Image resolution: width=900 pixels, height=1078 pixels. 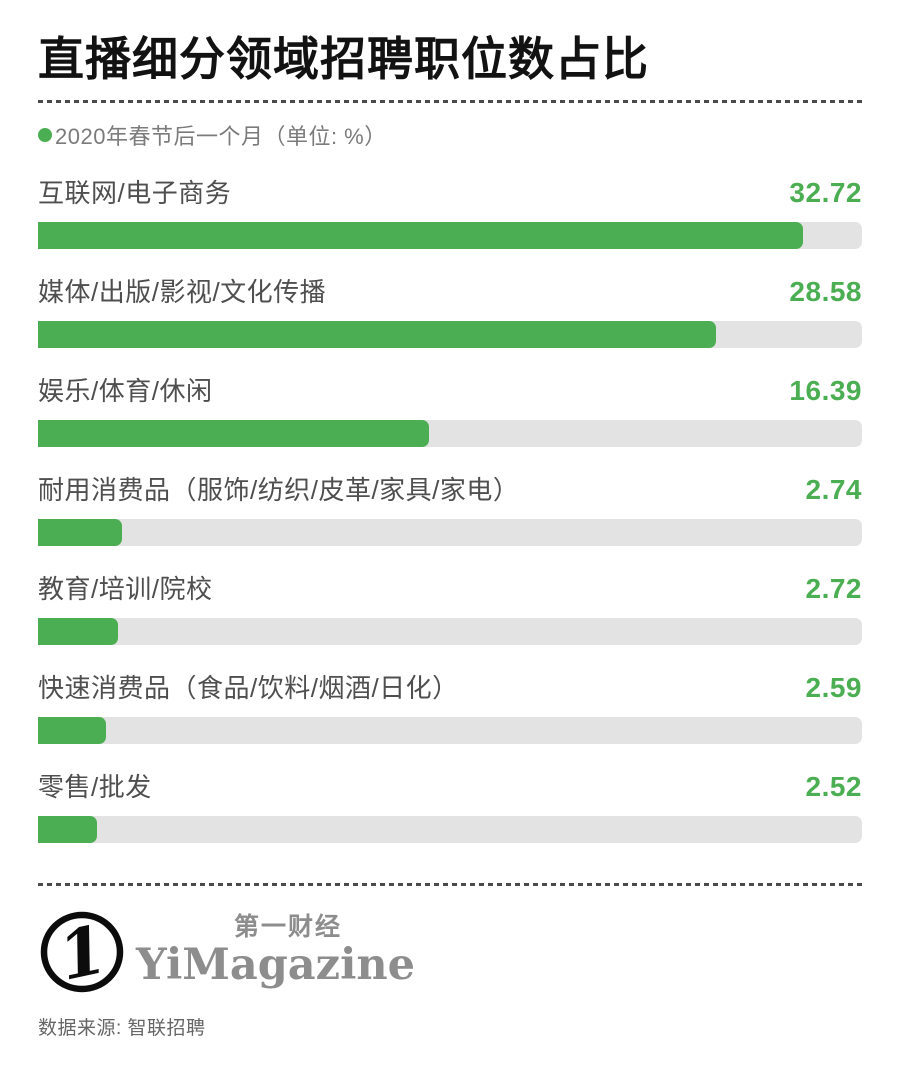 I want to click on legend-label: 2020年春节后一个月（单位: %）, so click(x=221, y=137).